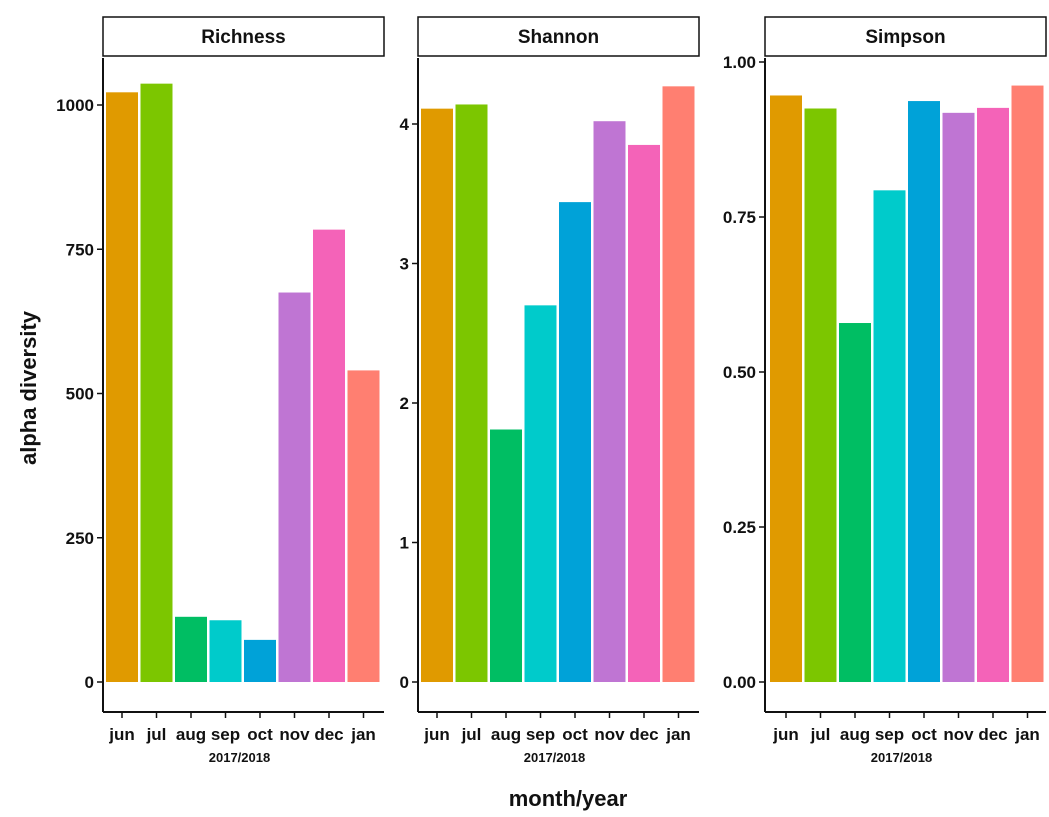 Image resolution: width=1049 pixels, height=817 pixels. I want to click on y-tick-label: 1, so click(404, 543).